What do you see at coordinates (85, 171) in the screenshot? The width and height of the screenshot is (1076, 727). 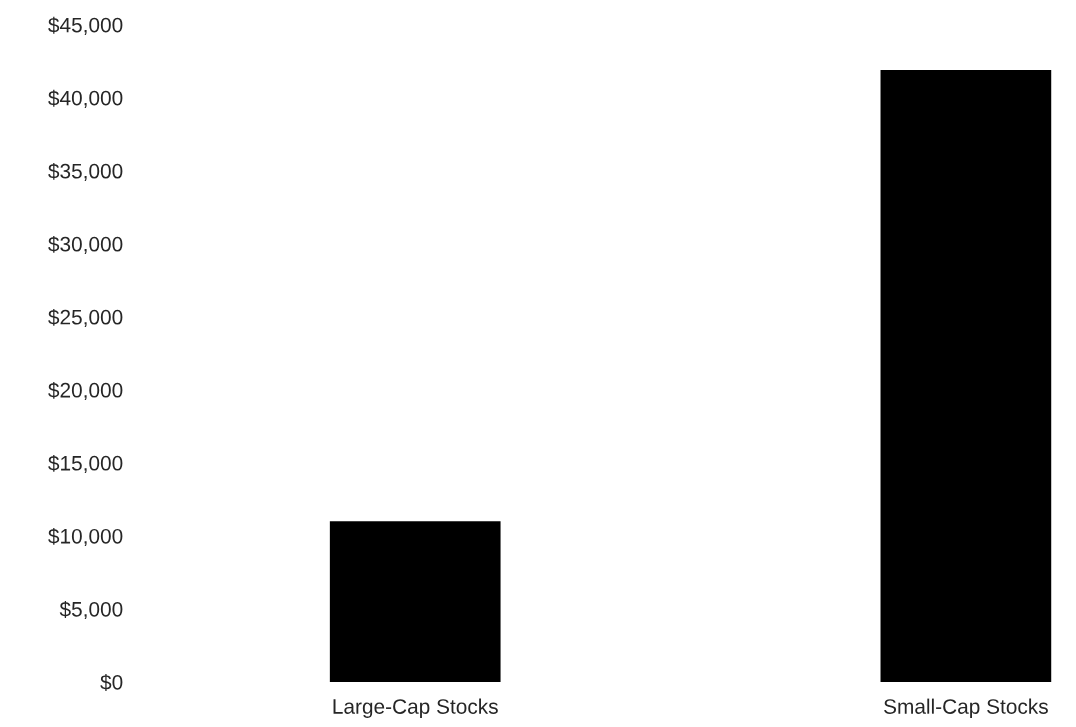 I see `y-tick-label: $35,000` at bounding box center [85, 171].